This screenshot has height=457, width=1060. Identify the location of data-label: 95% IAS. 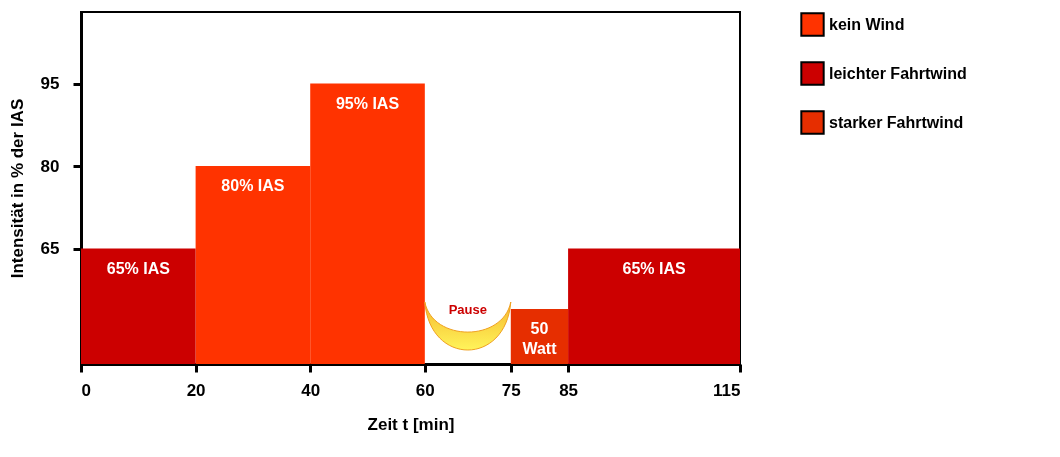
(367, 103).